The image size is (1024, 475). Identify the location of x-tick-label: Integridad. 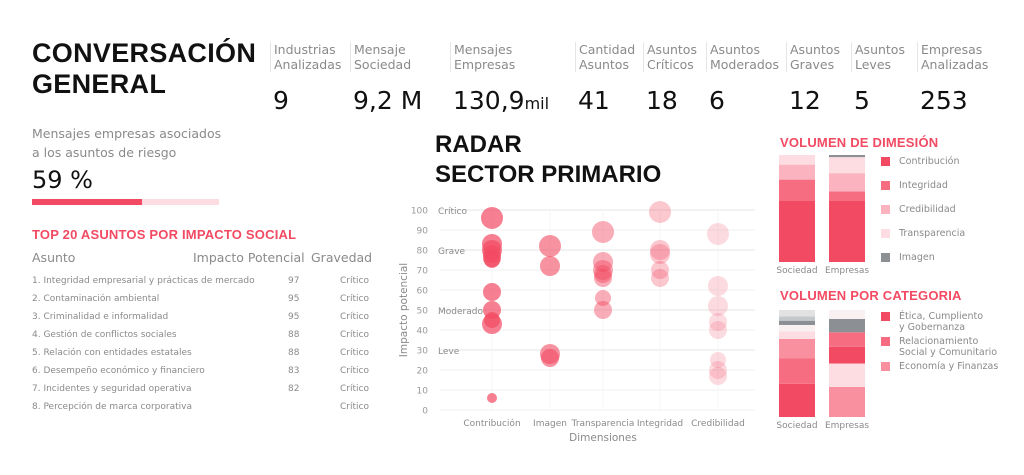
(660, 424).